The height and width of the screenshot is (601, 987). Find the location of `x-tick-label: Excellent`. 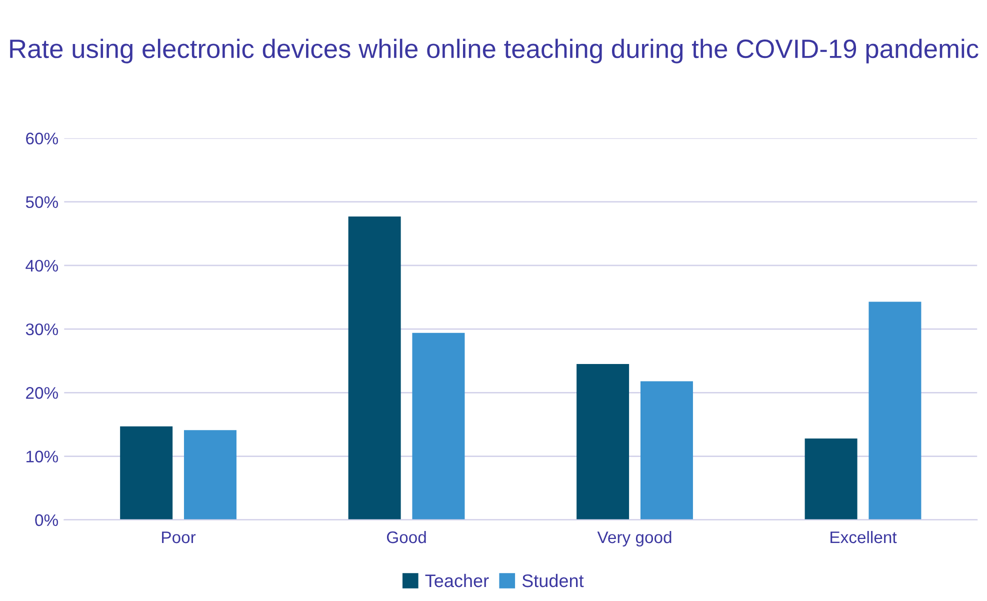

x-tick-label: Excellent is located at coordinates (863, 537).